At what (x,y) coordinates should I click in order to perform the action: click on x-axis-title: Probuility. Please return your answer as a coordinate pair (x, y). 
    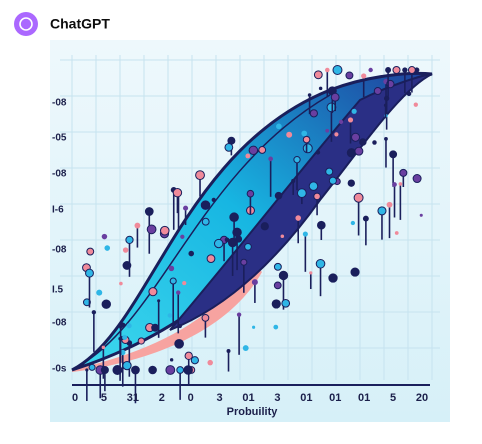
    Looking at the image, I should click on (253, 412).